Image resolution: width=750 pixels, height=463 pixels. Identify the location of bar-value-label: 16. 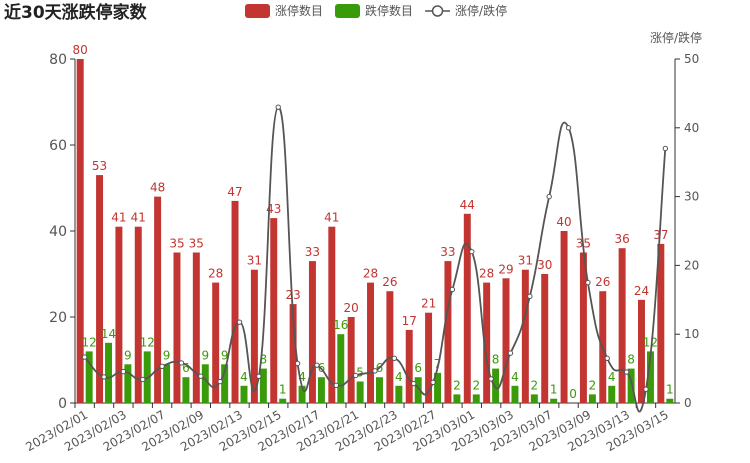
(340, 325).